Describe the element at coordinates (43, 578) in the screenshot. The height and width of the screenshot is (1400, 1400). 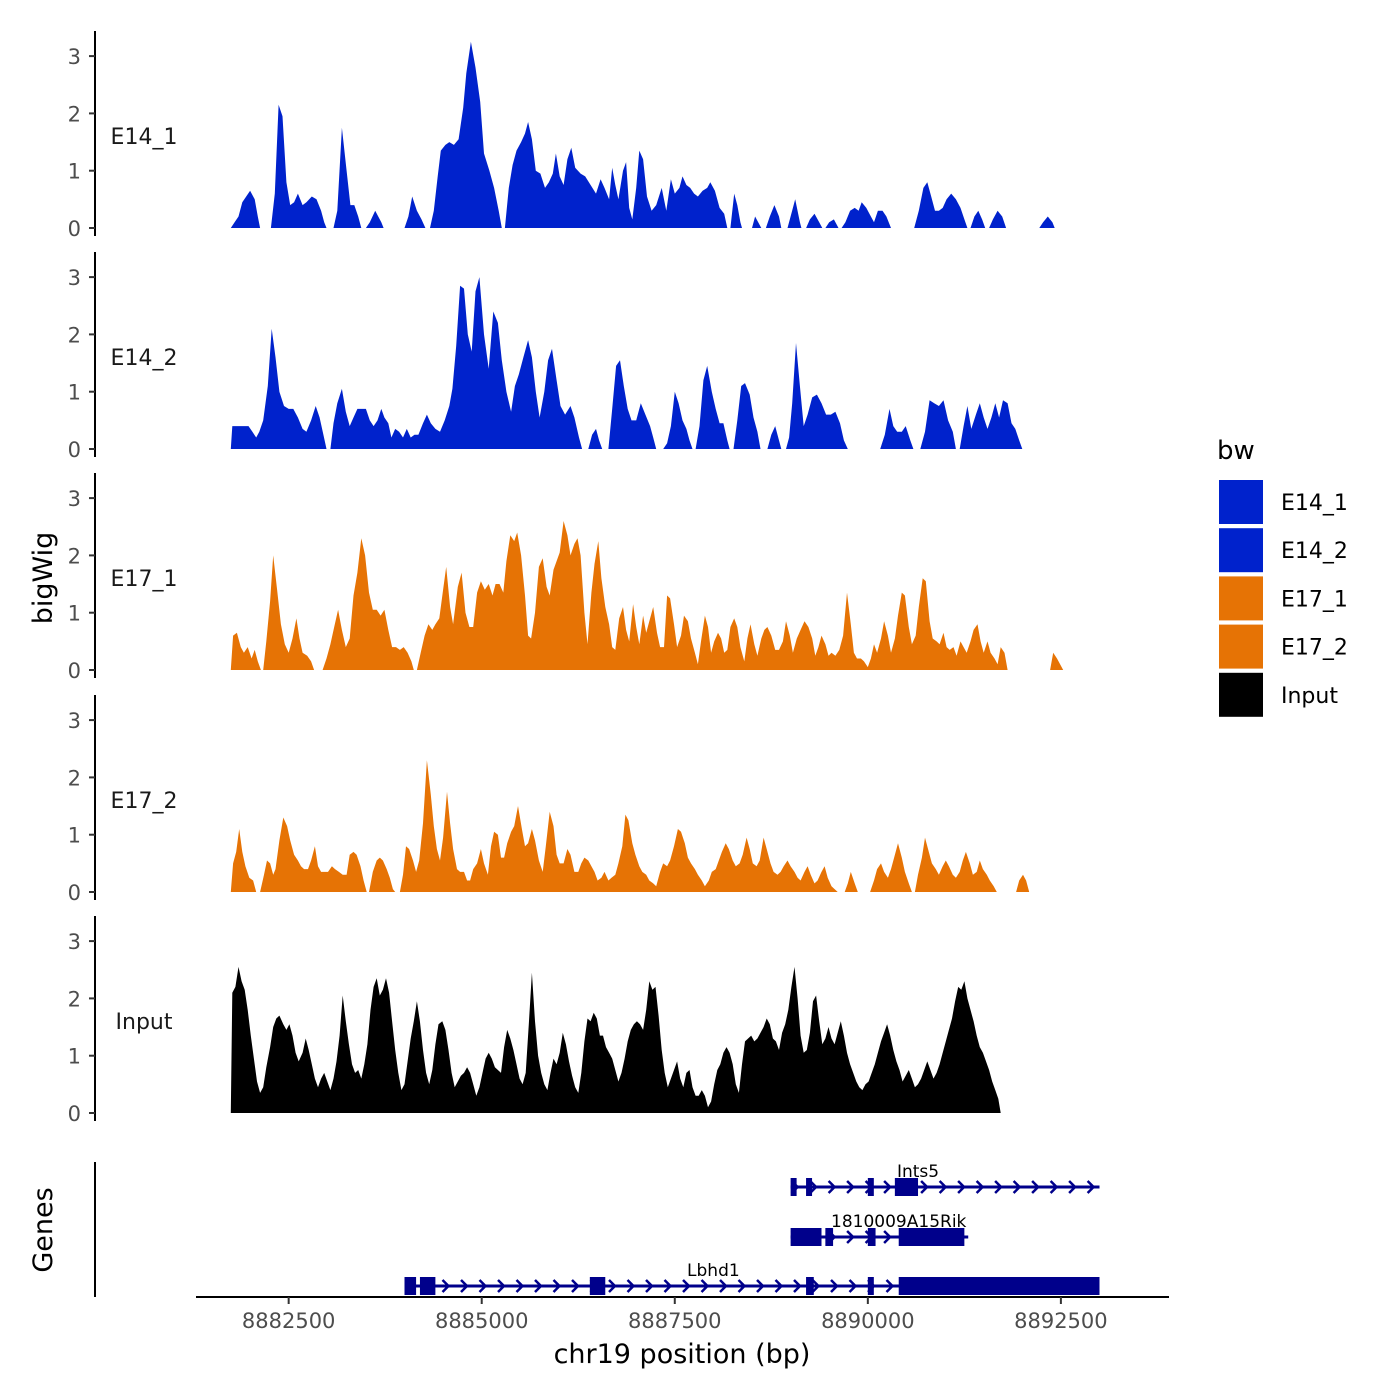
I see `y-axis-title: bigWig` at that location.